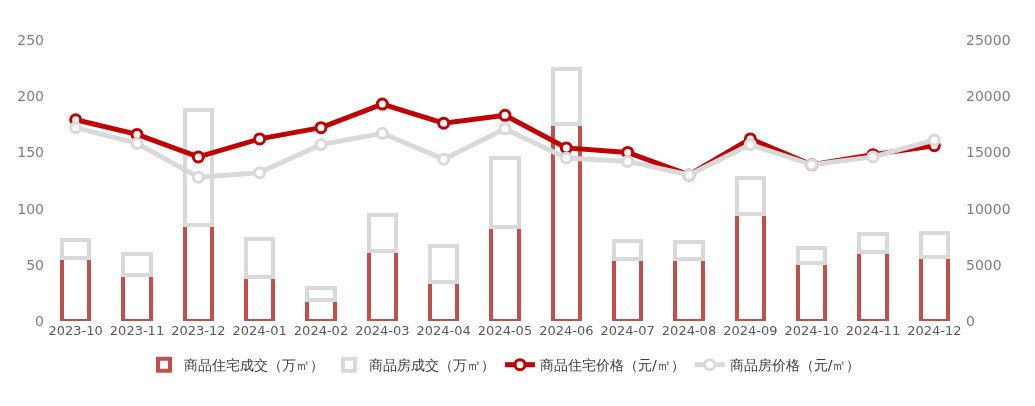 The image size is (1035, 406). I want to click on x-tick-label: 2024-05, so click(505, 330).